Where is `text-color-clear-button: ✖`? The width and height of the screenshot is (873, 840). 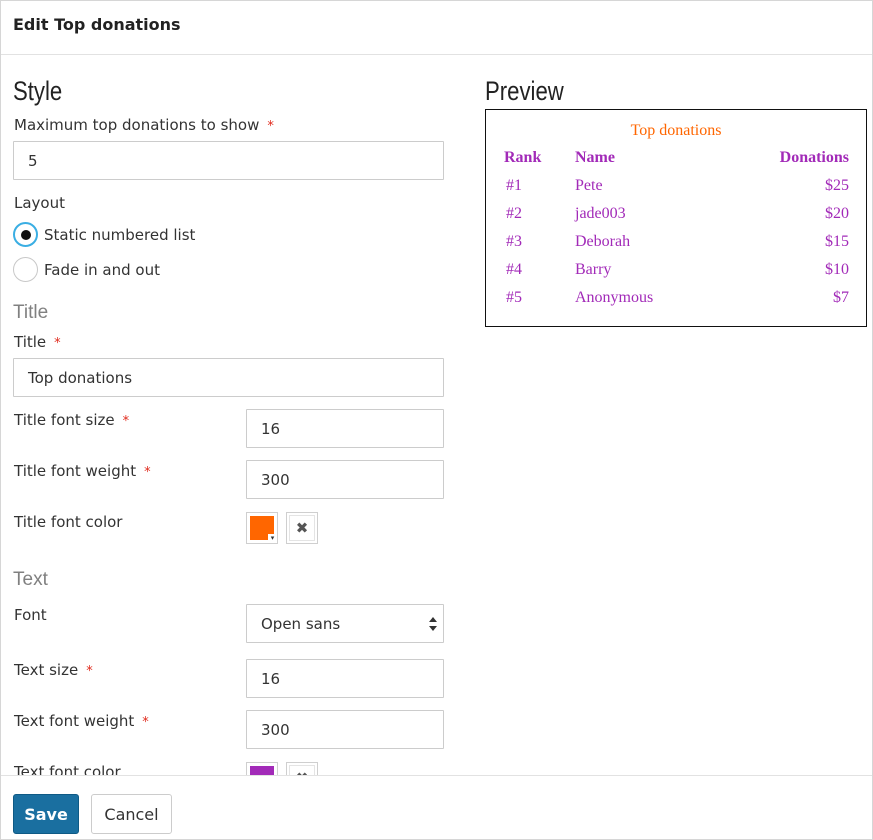 text-color-clear-button: ✖ is located at coordinates (302, 768).